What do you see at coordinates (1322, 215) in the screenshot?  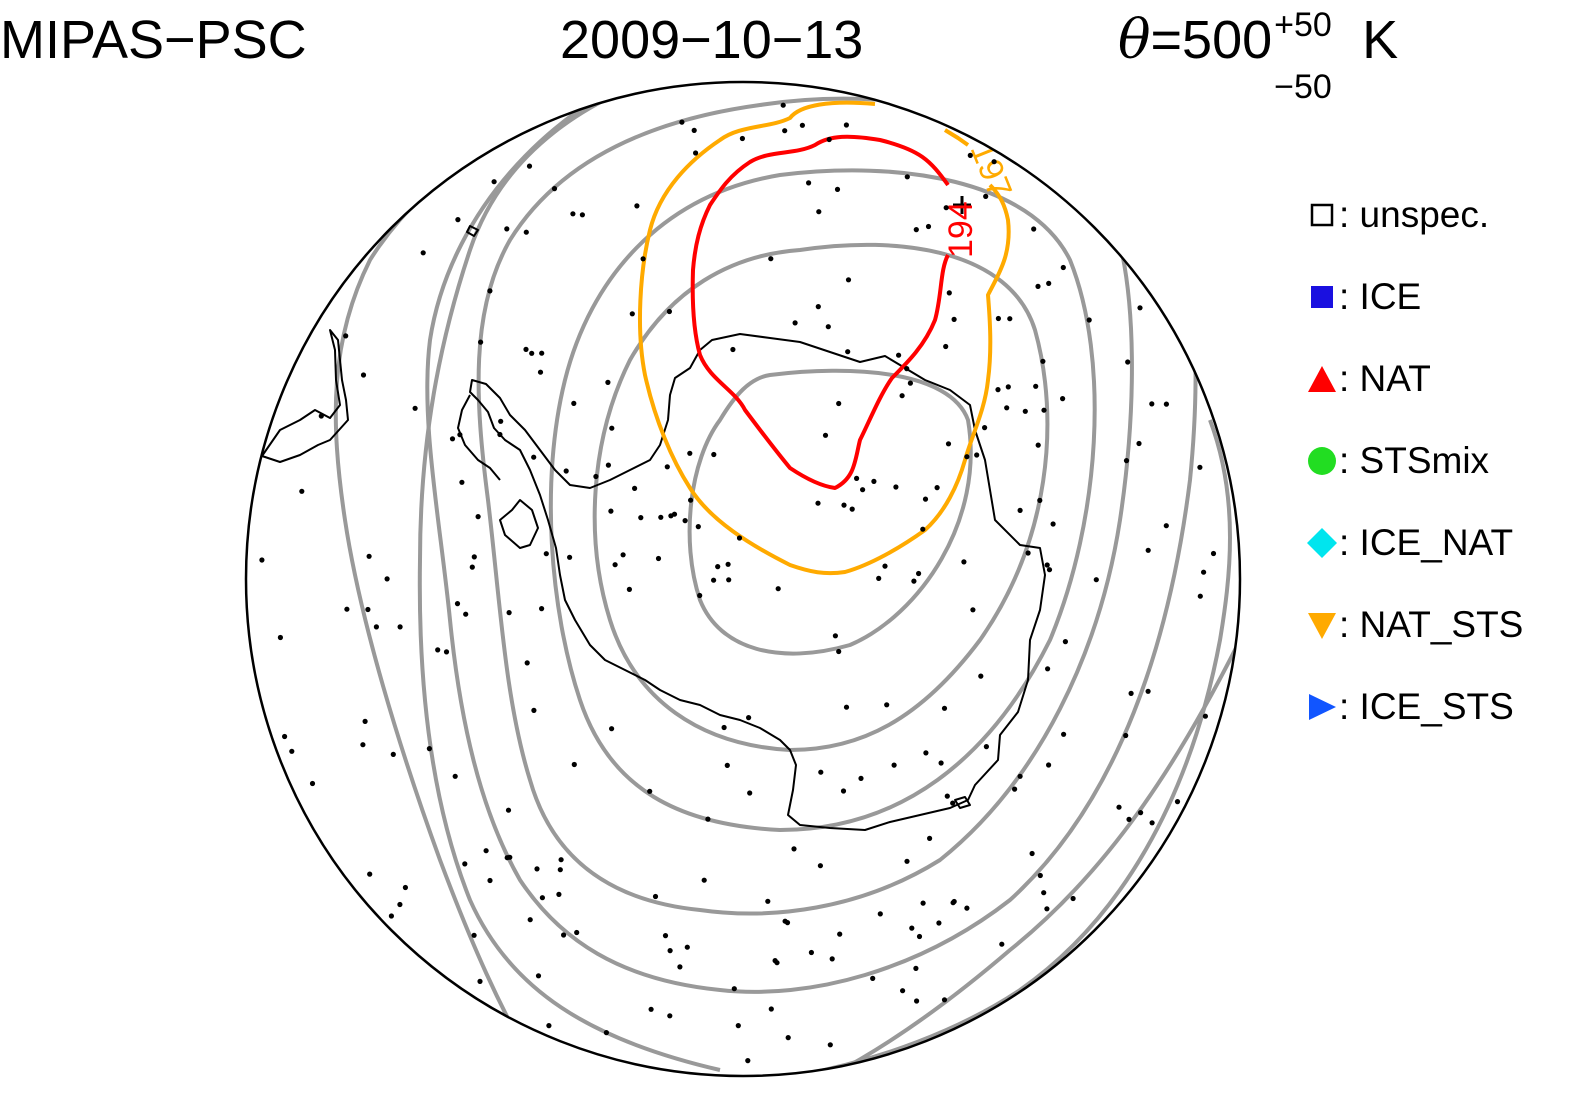 I see `open-square-icon` at bounding box center [1322, 215].